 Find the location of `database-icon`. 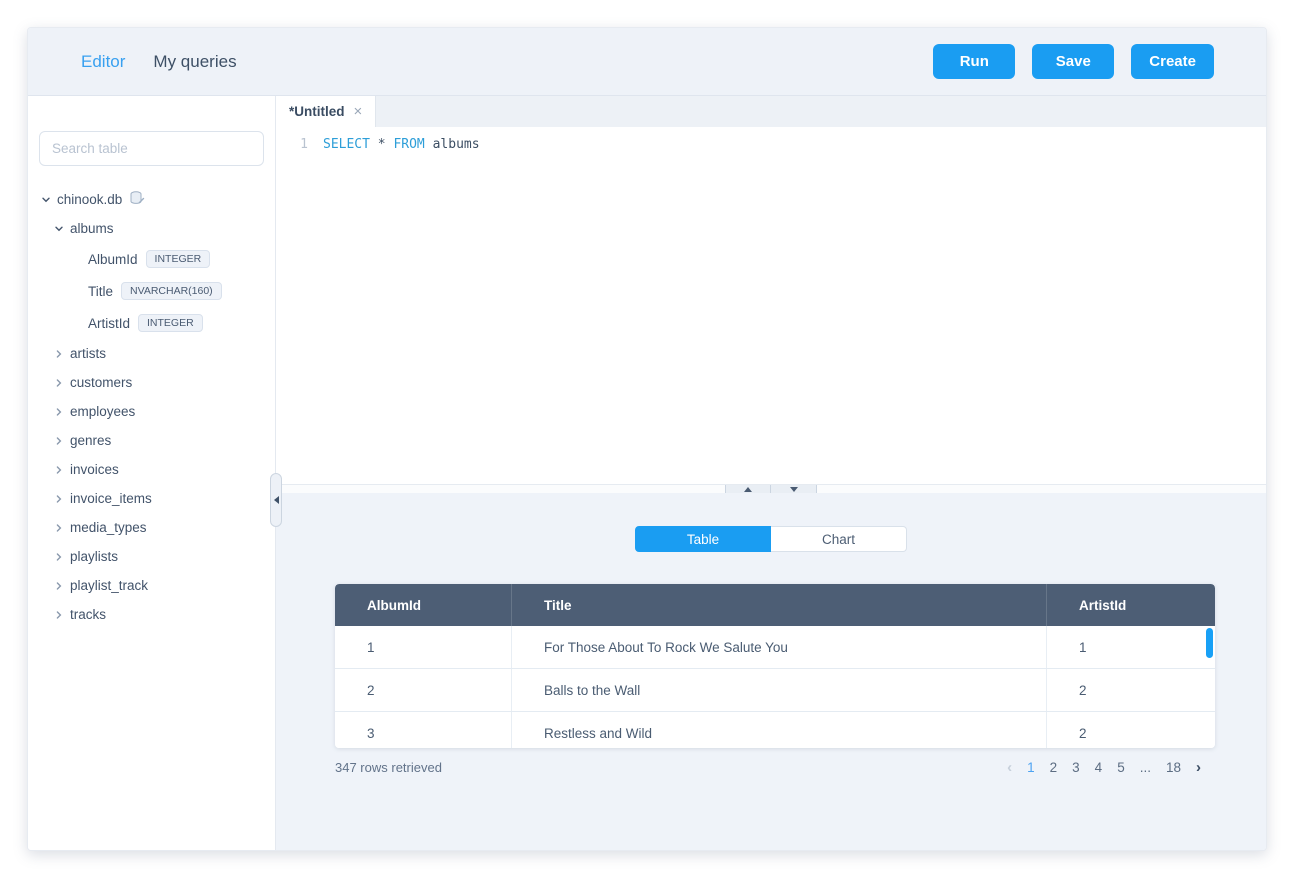

database-icon is located at coordinates (137, 199).